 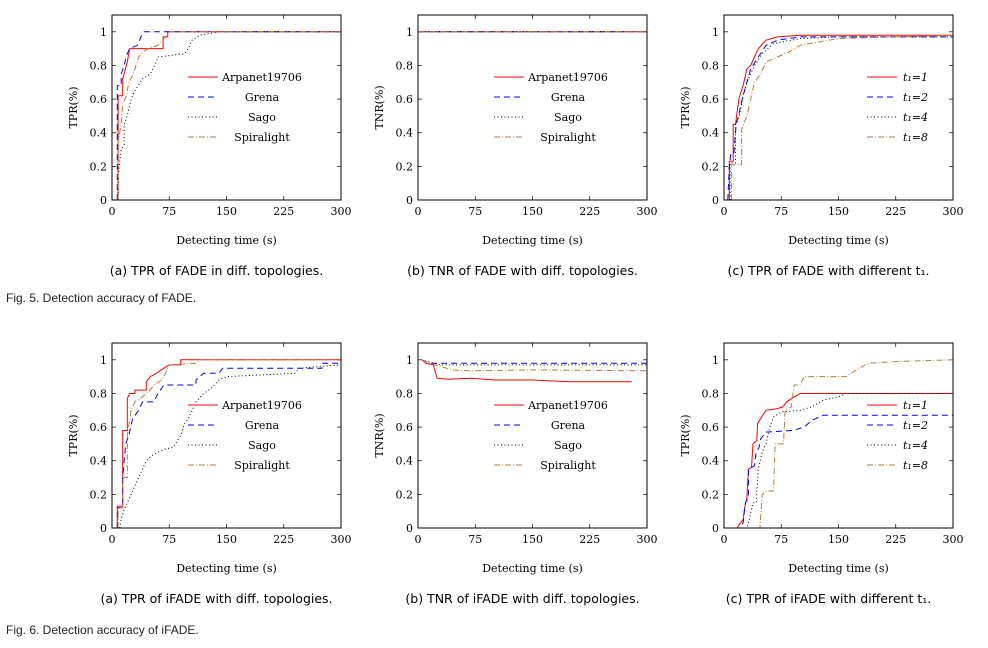 I want to click on subfigure-caption: (c) TPR of FADE with different t₁., so click(x=828, y=270).